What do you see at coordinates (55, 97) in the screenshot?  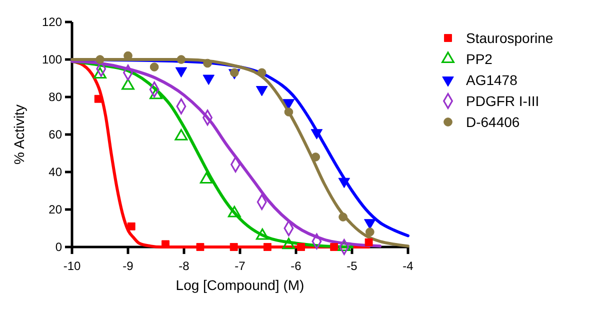 I see `y-tick-label: 80` at bounding box center [55, 97].